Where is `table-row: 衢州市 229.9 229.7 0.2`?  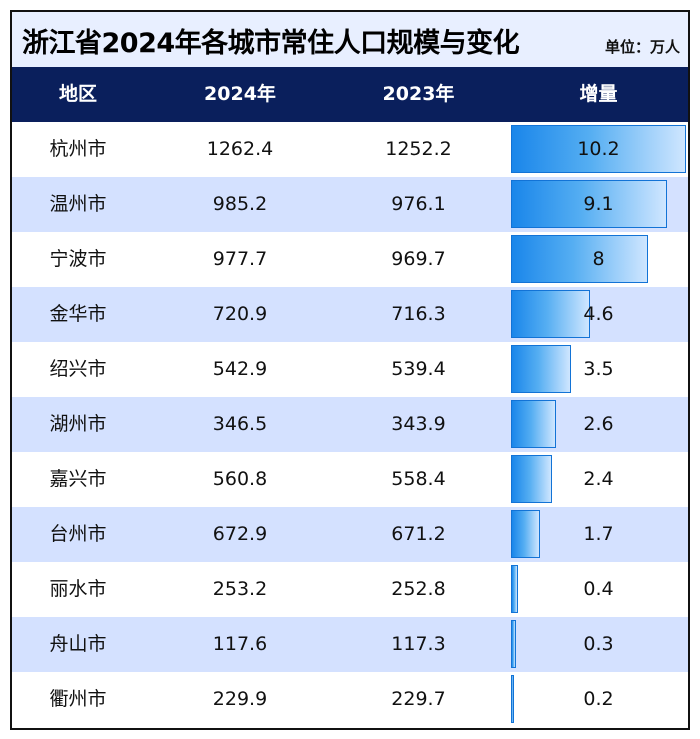 table-row: 衢州市 229.9 229.7 0.2 is located at coordinates (350, 699).